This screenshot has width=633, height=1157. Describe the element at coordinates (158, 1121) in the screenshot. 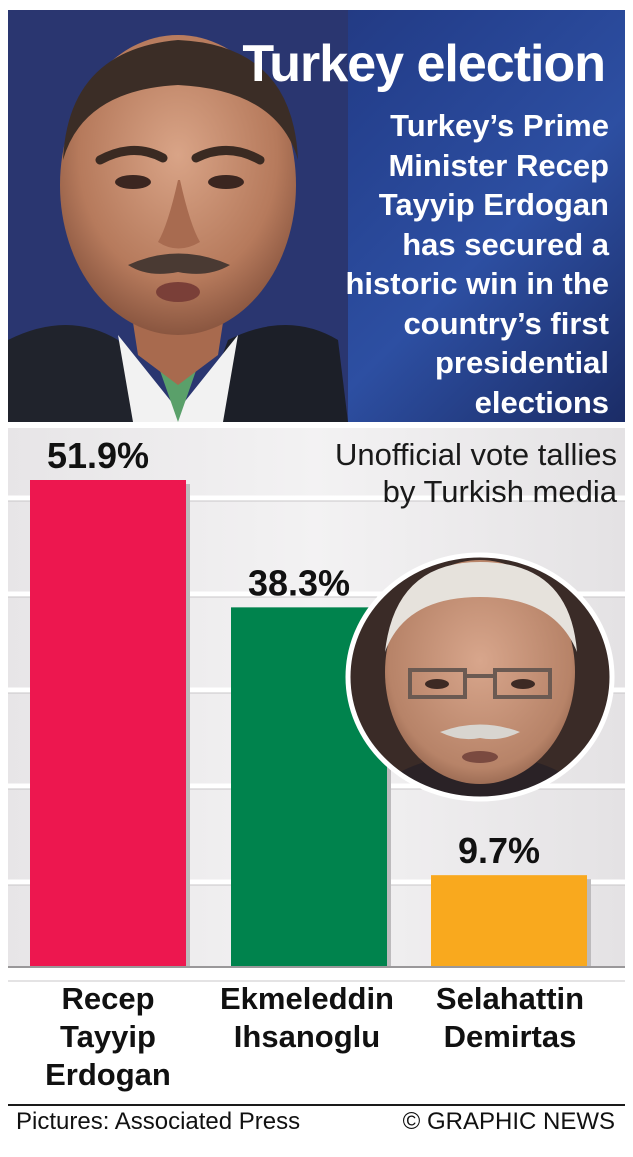

I see `photo-credit: Pictures: Associated Press` at that location.